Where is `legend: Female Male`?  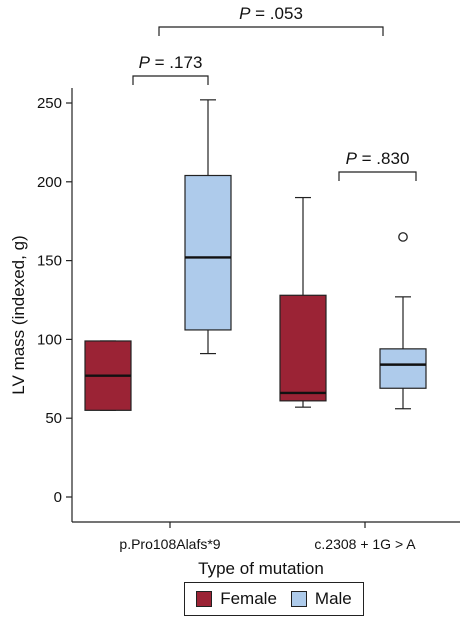
legend: Female Male is located at coordinates (274, 599).